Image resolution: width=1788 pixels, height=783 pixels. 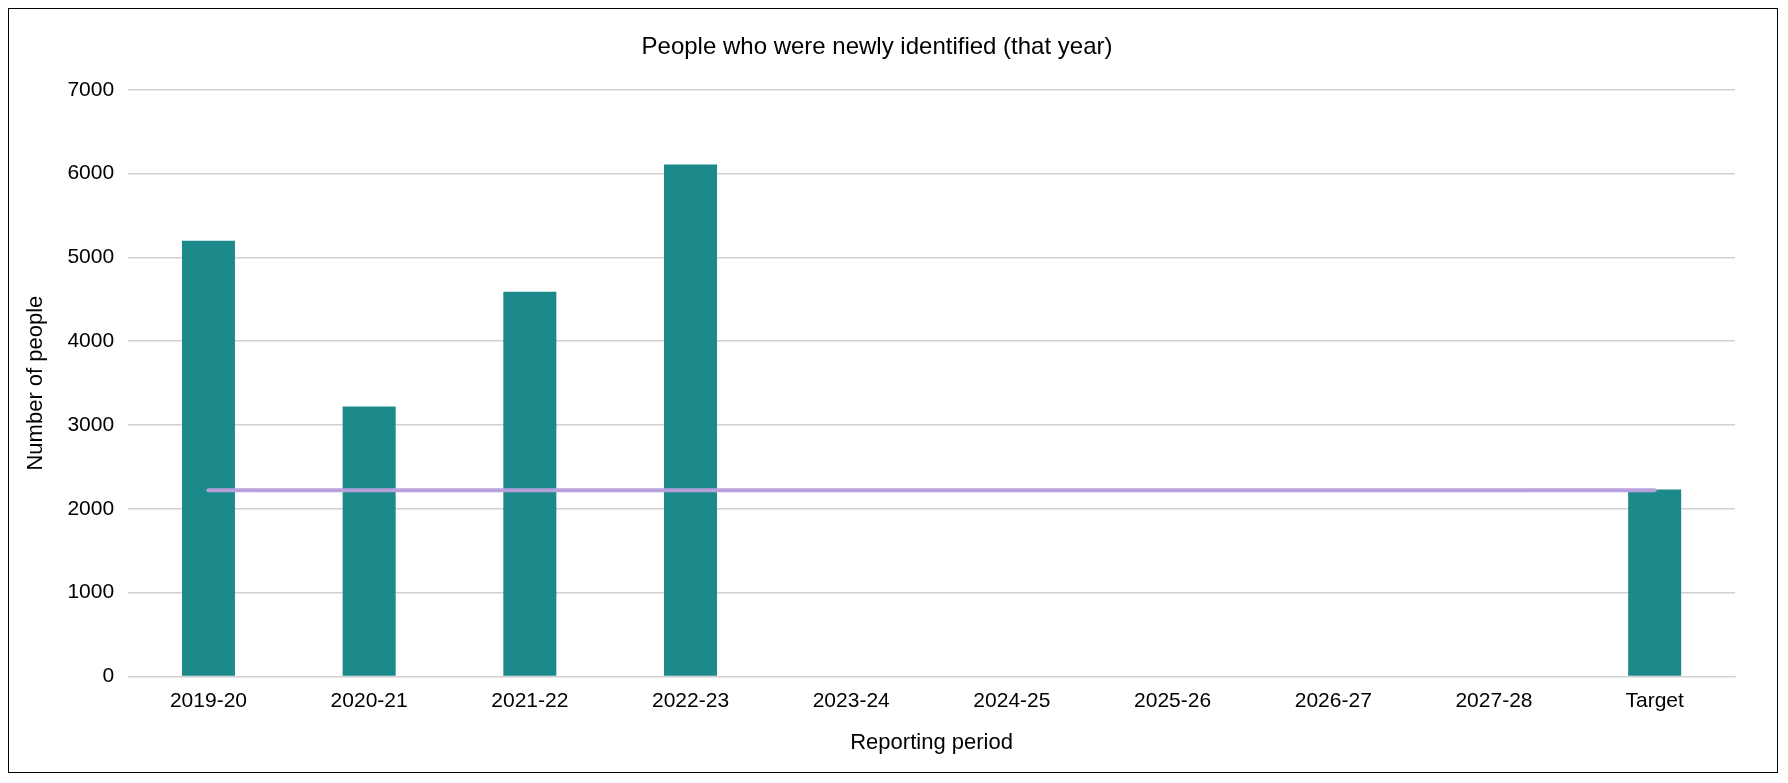 I want to click on x-tick-label: 2023-24, so click(x=851, y=699).